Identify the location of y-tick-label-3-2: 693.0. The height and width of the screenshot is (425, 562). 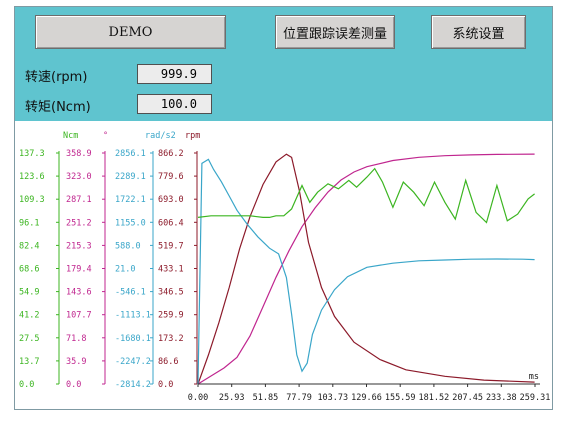
(171, 200).